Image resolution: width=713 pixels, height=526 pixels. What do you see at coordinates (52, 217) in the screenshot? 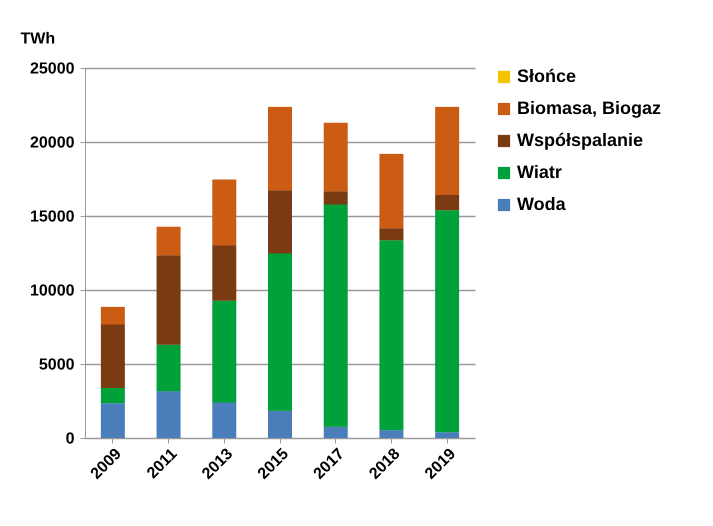
I see `y-tick-label: 15000` at bounding box center [52, 217].